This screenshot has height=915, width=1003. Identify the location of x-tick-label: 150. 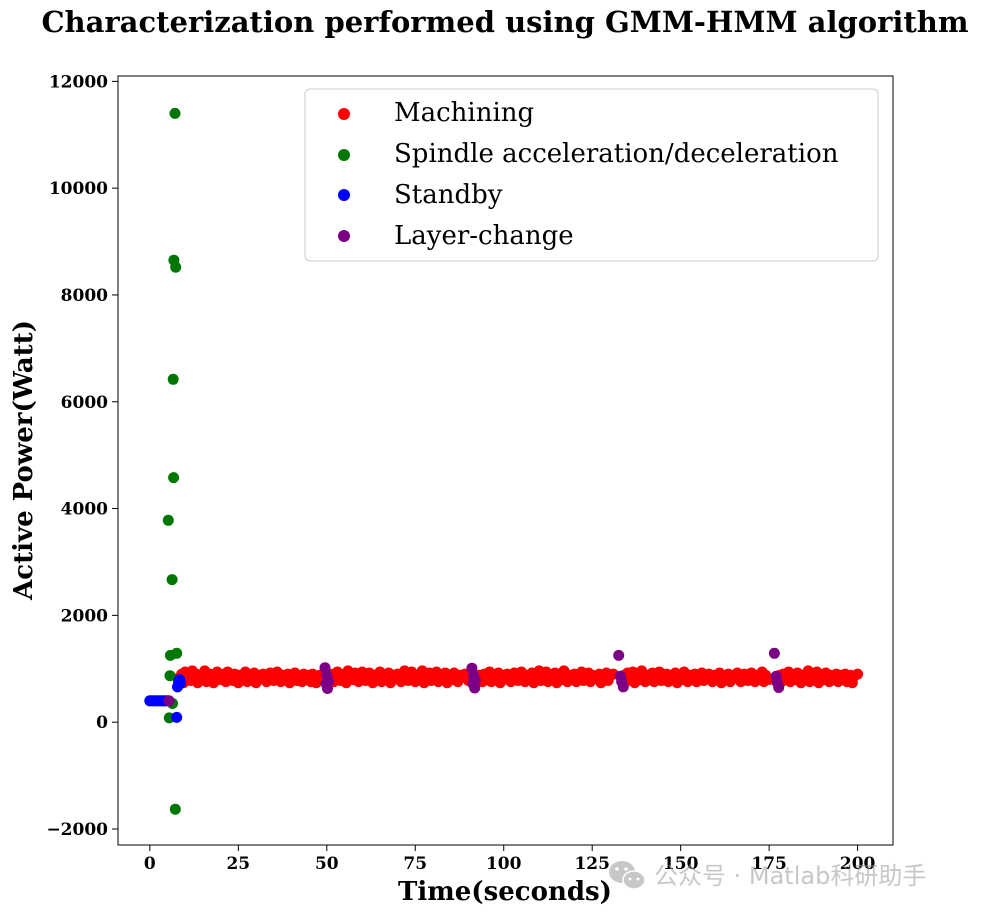
(681, 864).